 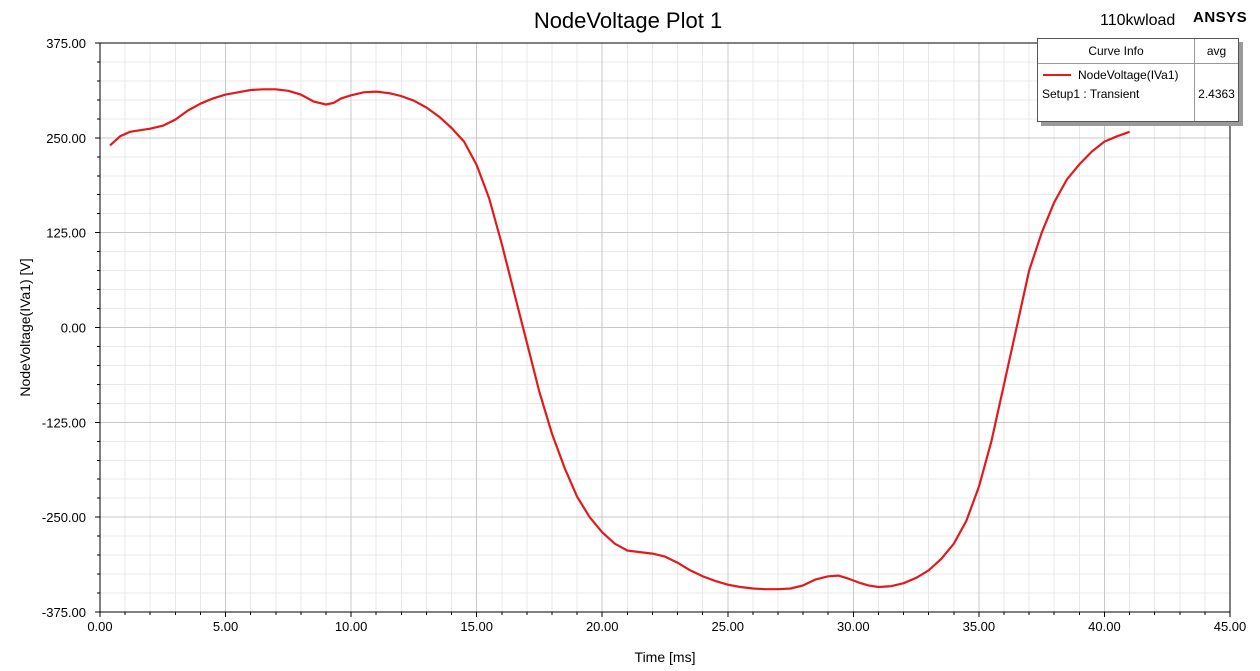 I want to click on legend-avg-value: 2.4363, so click(x=1216, y=94).